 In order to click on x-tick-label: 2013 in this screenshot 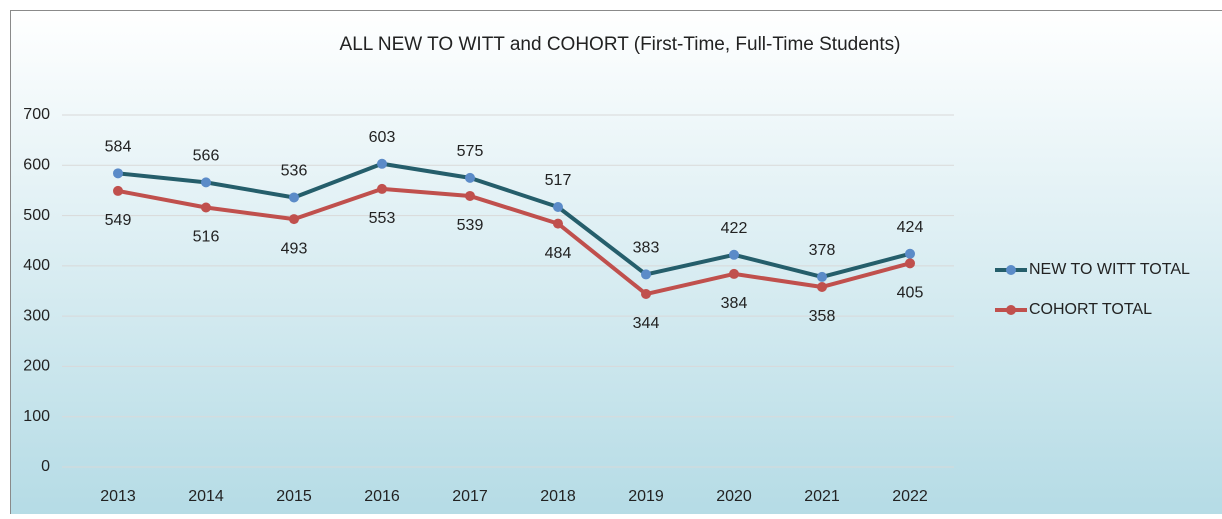, I will do `click(118, 496)`.